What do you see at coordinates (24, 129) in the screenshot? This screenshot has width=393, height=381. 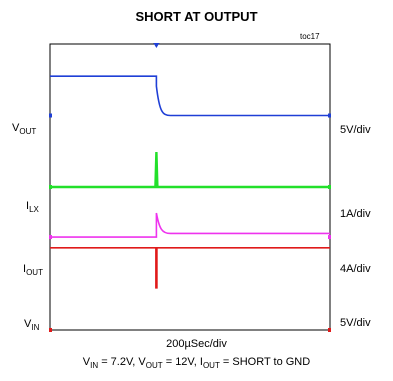 I see `channel-label-vout: VOUT` at bounding box center [24, 129].